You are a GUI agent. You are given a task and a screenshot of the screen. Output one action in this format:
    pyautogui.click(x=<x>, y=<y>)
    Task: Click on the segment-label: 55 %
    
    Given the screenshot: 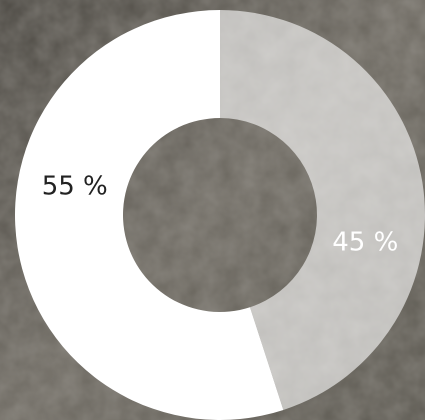 What is the action you would take?
    pyautogui.click(x=75, y=186)
    